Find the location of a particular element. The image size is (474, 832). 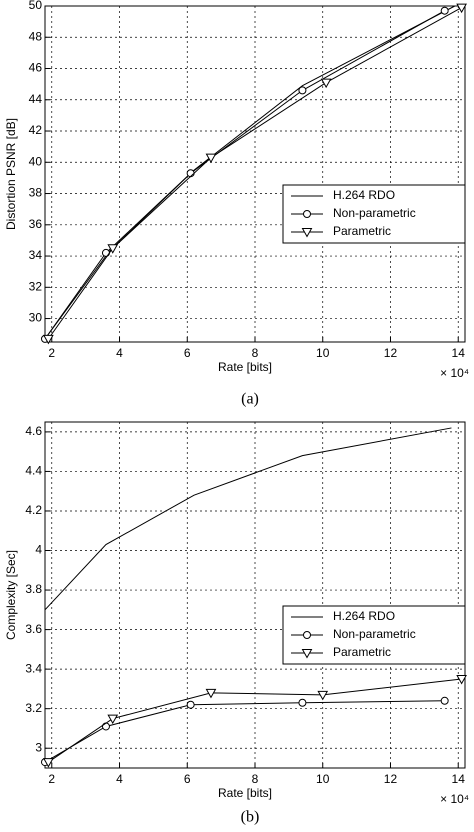

y-tick-label: 4.6 is located at coordinates (33, 431).